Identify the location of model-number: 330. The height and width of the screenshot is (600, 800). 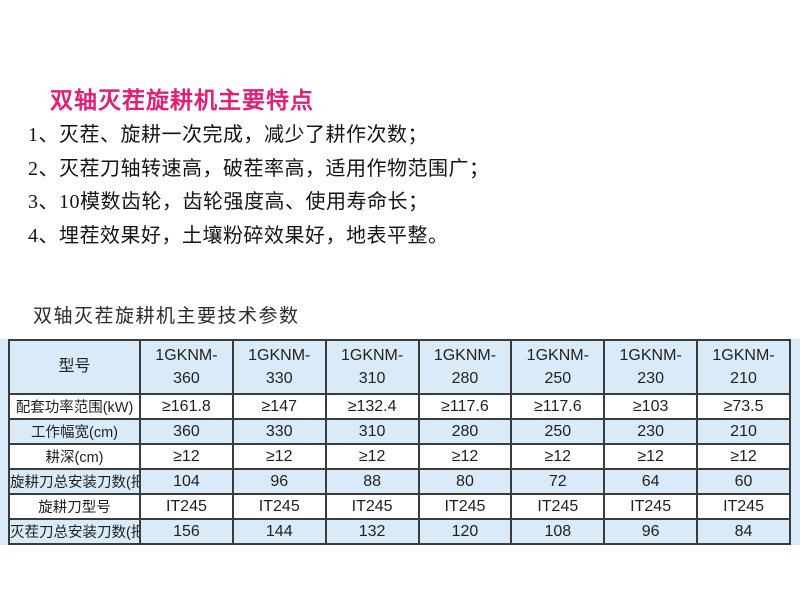
(279, 378).